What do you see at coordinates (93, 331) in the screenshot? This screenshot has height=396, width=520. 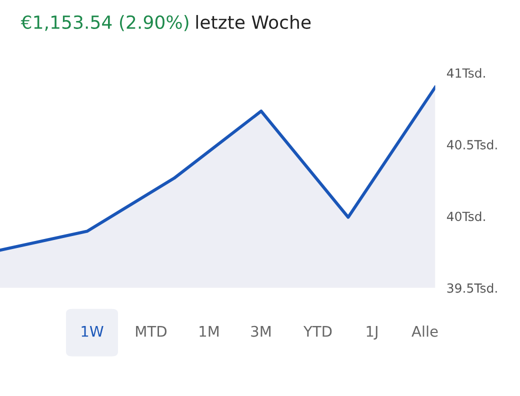 I see `text: 1W` at bounding box center [93, 331].